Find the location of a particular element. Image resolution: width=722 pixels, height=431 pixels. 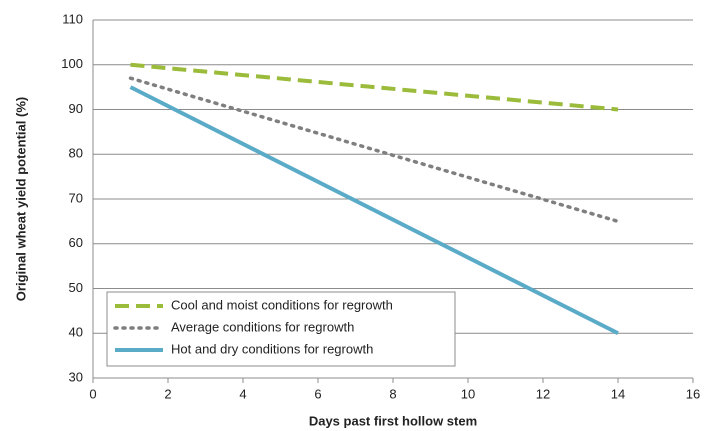

legend-label: Cool and moist conditions for regrowth is located at coordinates (282, 304).